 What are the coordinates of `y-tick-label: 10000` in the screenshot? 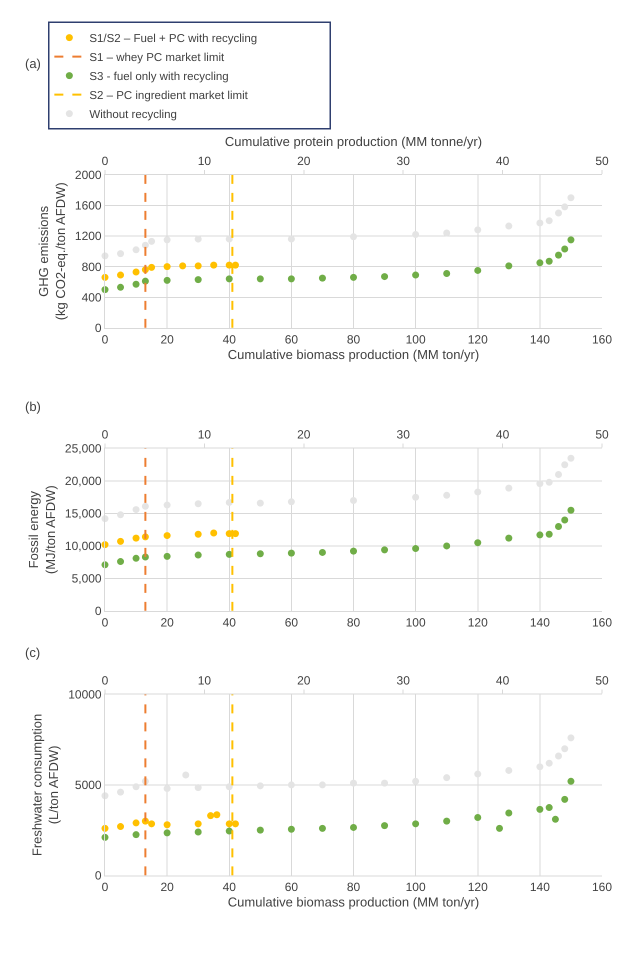 It's located at (85, 695).